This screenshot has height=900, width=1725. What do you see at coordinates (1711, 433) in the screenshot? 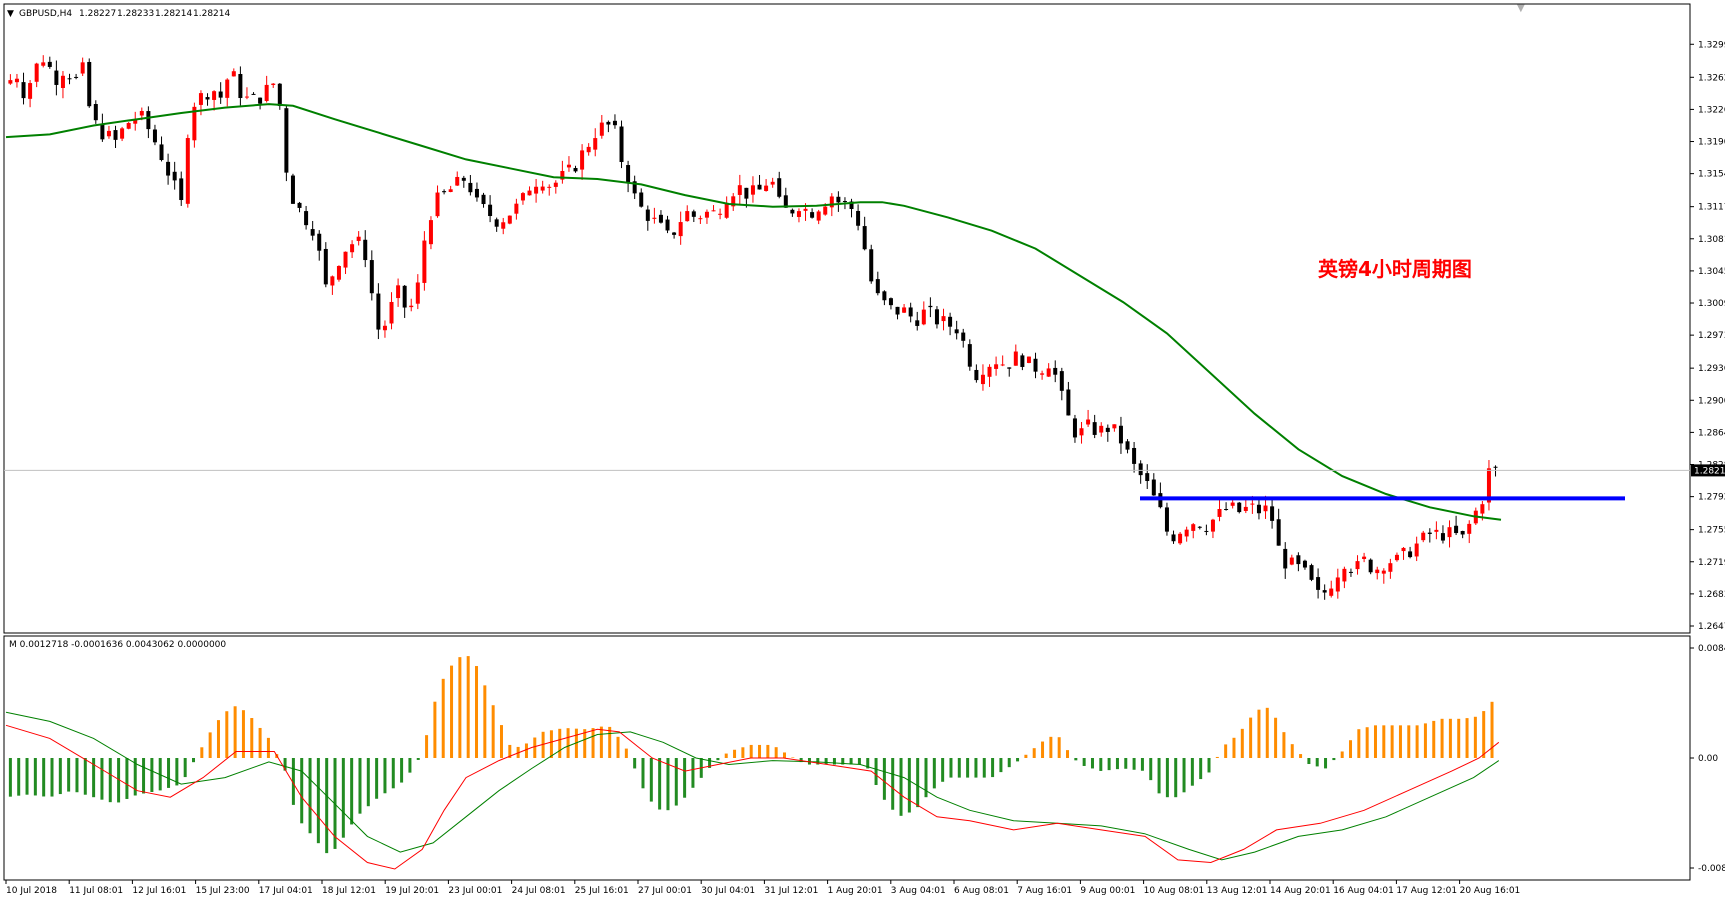
I see `price-tick-label: 1.28640` at bounding box center [1711, 433].